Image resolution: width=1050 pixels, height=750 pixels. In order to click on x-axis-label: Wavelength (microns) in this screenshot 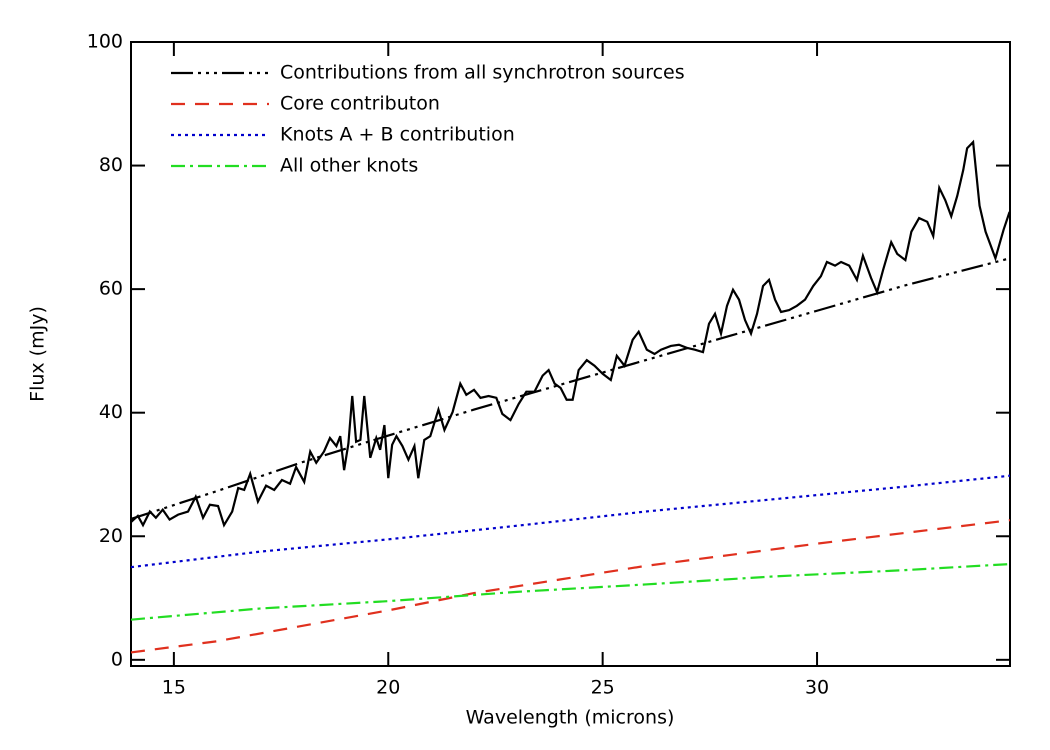, I will do `click(570, 718)`.